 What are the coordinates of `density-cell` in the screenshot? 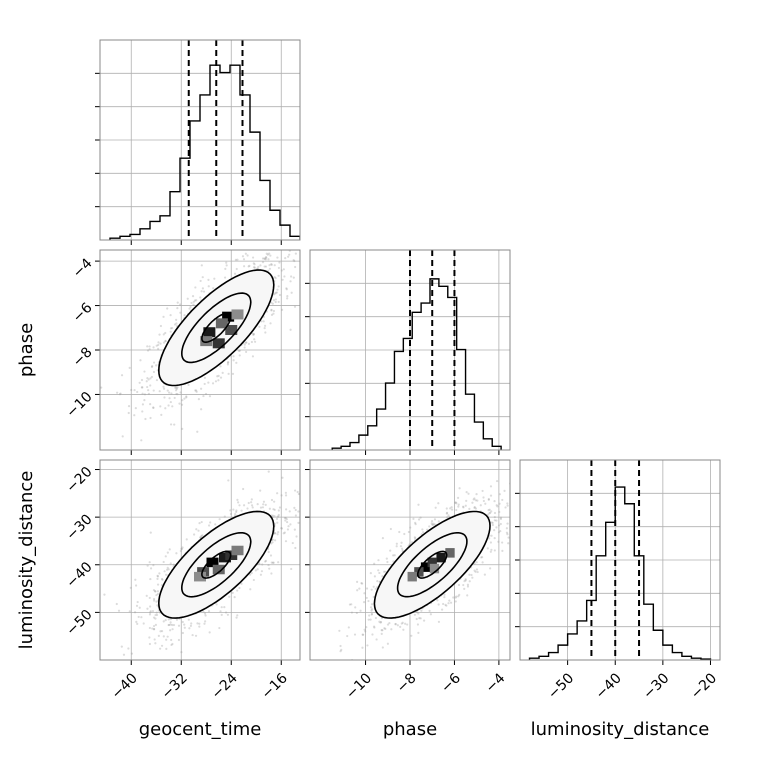 It's located at (412, 576).